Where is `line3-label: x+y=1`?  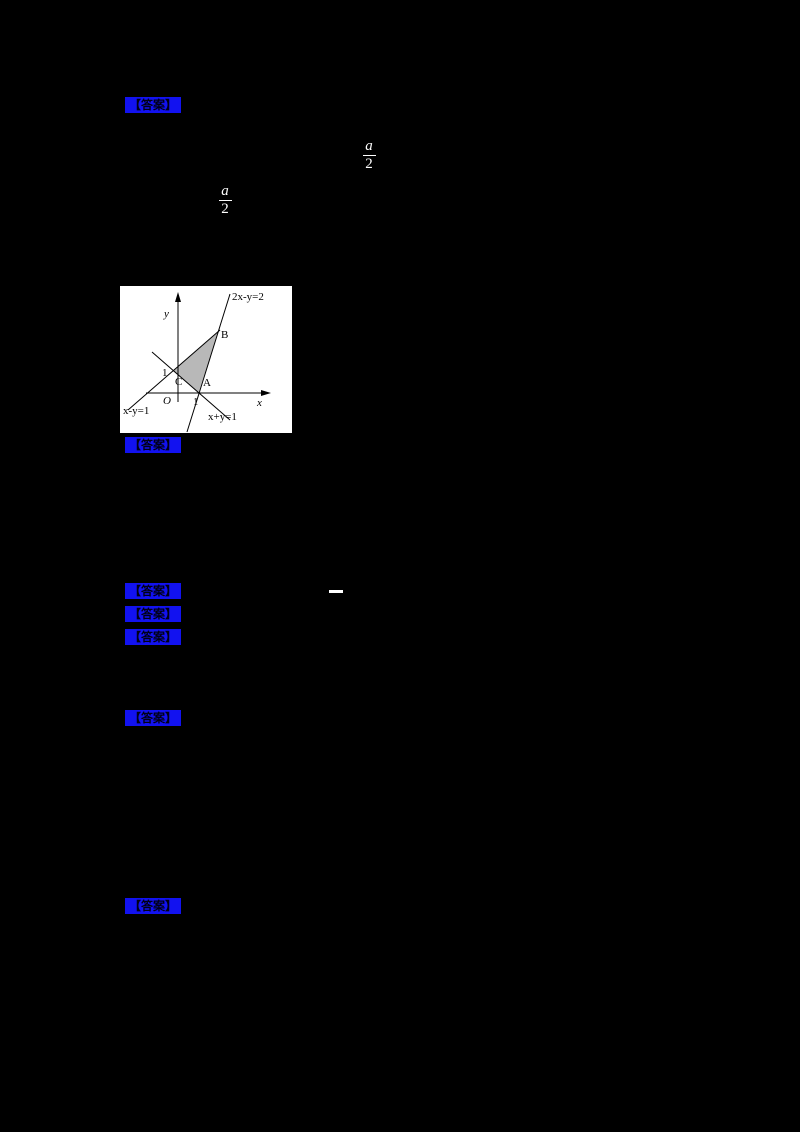 line3-label: x+y=1 is located at coordinates (222, 417).